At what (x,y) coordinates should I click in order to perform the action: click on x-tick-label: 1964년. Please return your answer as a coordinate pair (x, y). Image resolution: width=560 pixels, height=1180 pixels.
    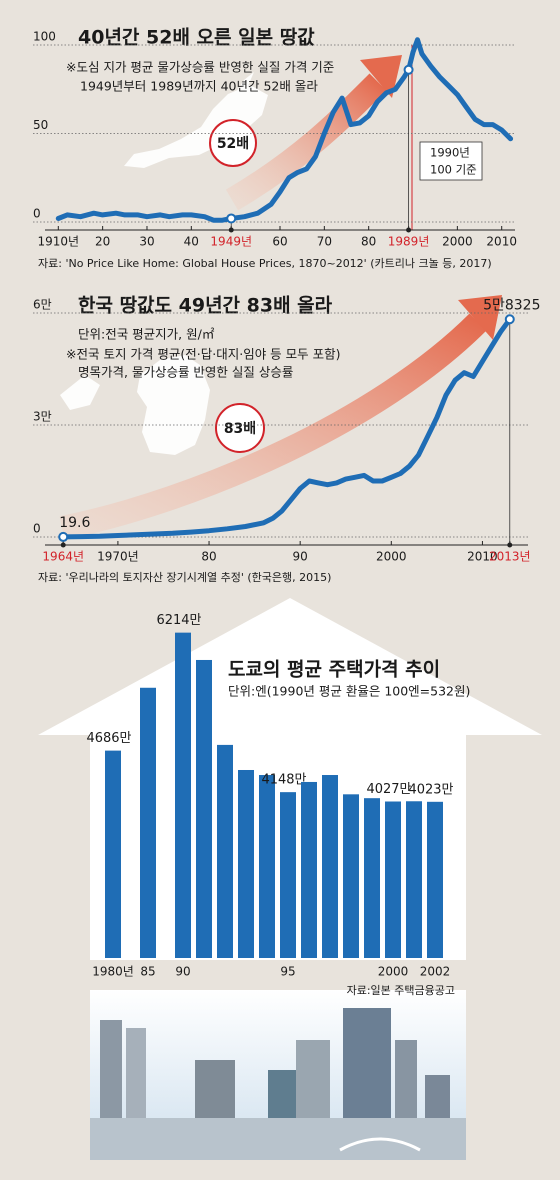
    Looking at the image, I should click on (63, 557).